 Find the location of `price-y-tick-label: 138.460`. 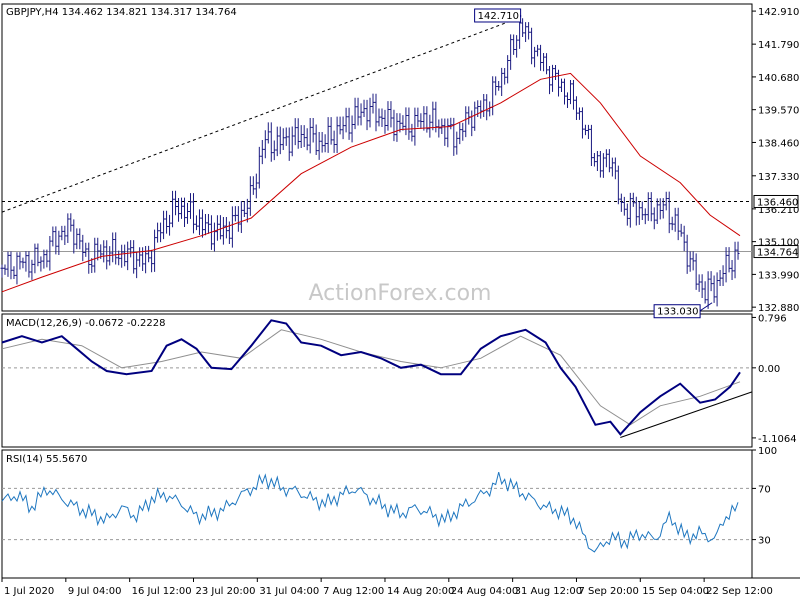

price-y-tick-label: 138.460 is located at coordinates (778, 143).